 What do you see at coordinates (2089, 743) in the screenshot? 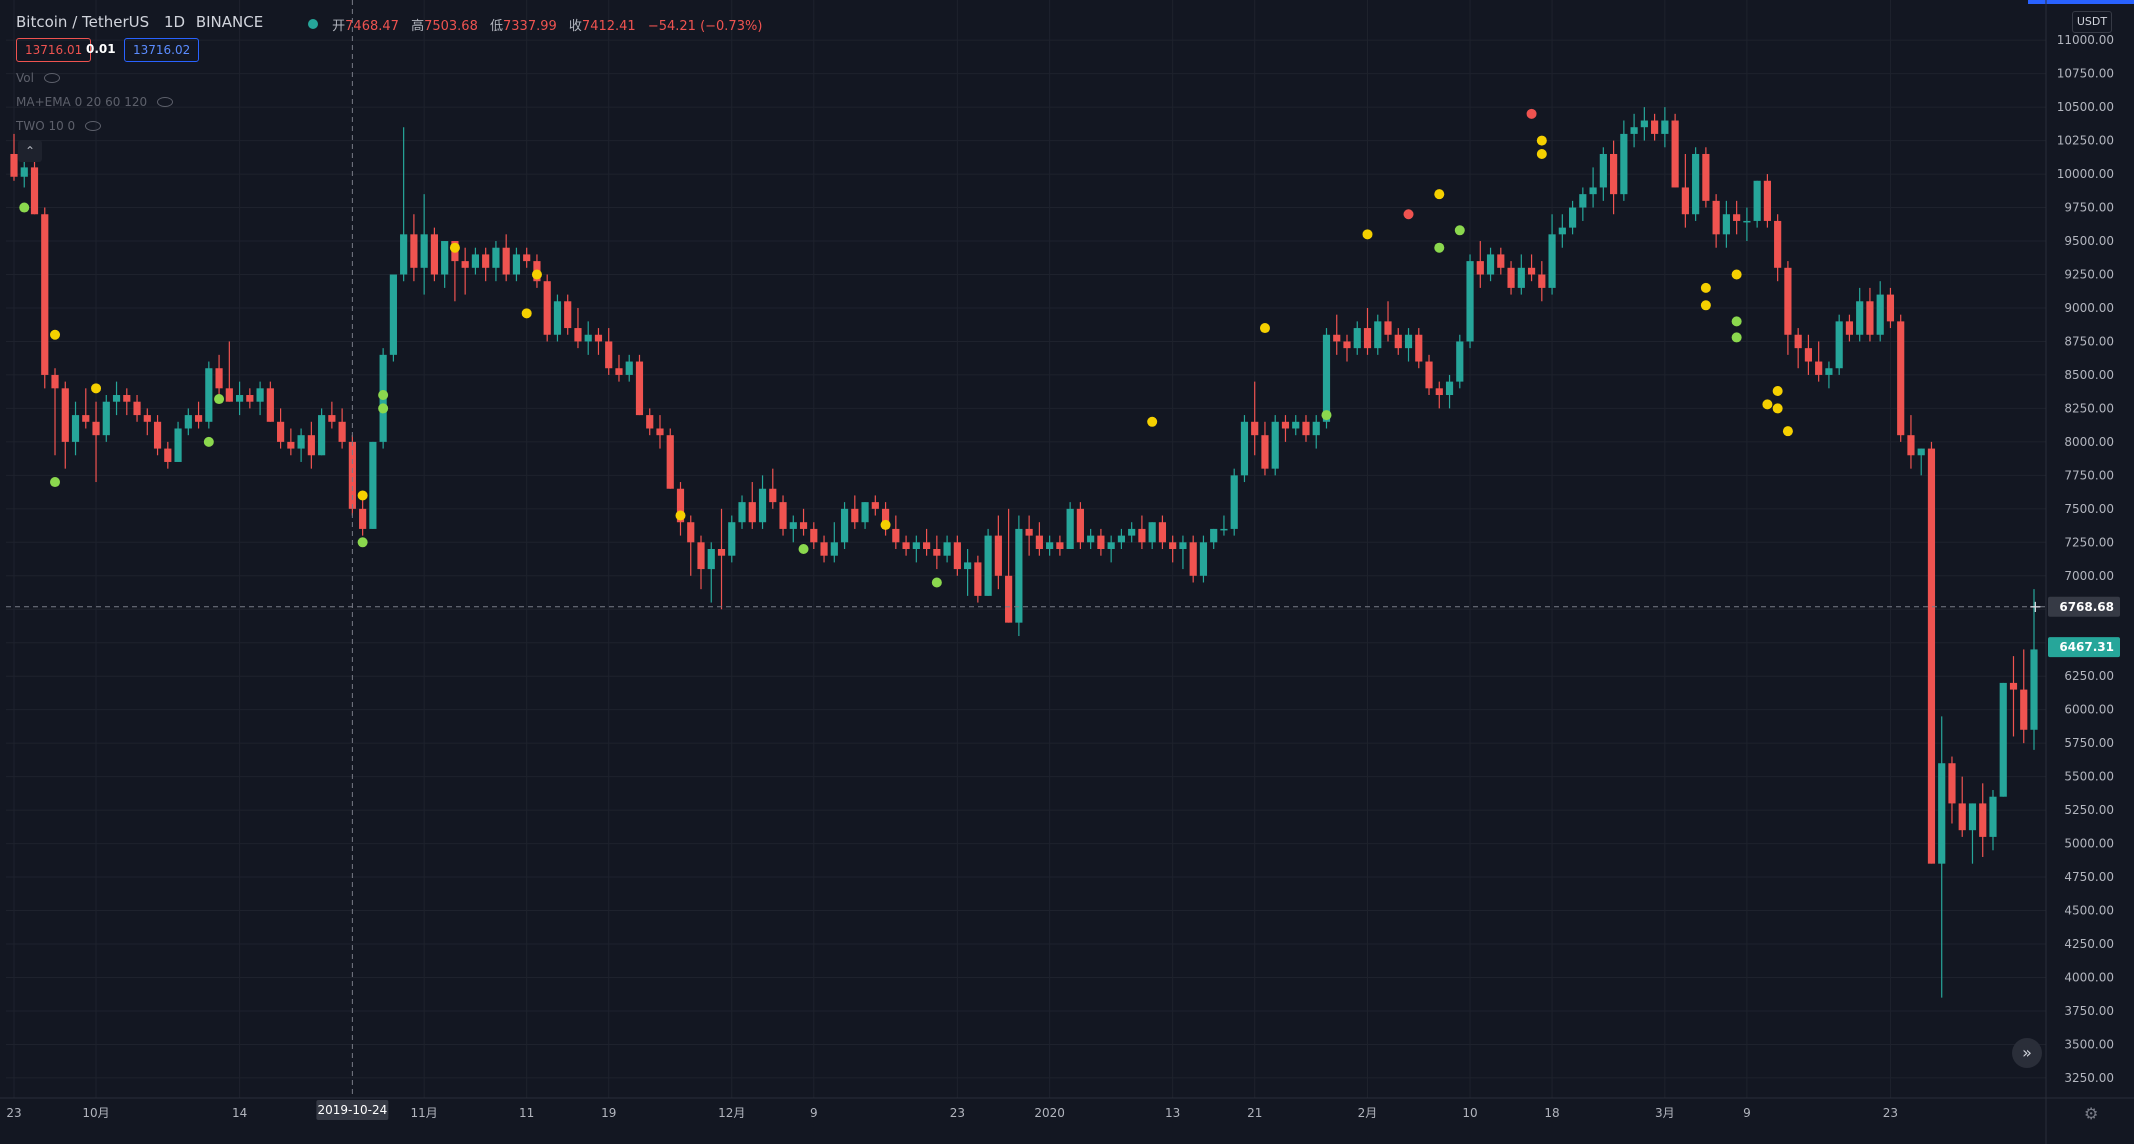
I see `y-tick-label: 5750.00` at bounding box center [2089, 743].